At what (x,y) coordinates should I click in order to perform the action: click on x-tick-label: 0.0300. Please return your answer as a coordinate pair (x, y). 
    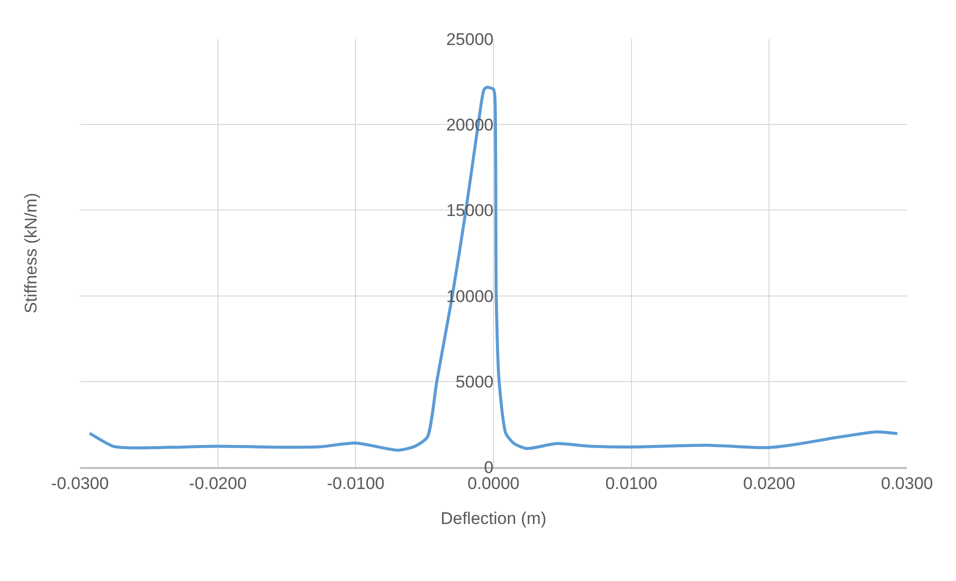
    Looking at the image, I should click on (907, 484).